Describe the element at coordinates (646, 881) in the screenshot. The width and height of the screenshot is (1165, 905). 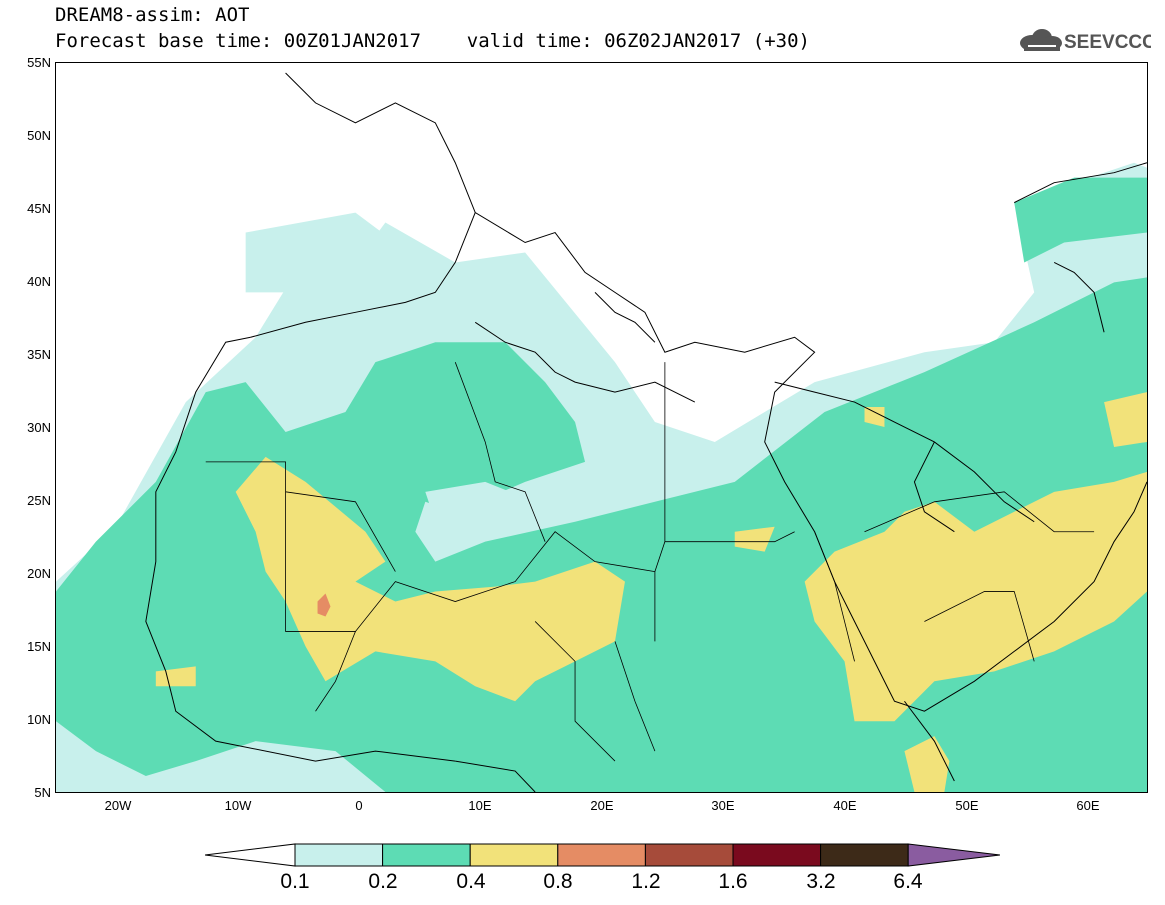
I see `colorbar-label: 1.2` at that location.